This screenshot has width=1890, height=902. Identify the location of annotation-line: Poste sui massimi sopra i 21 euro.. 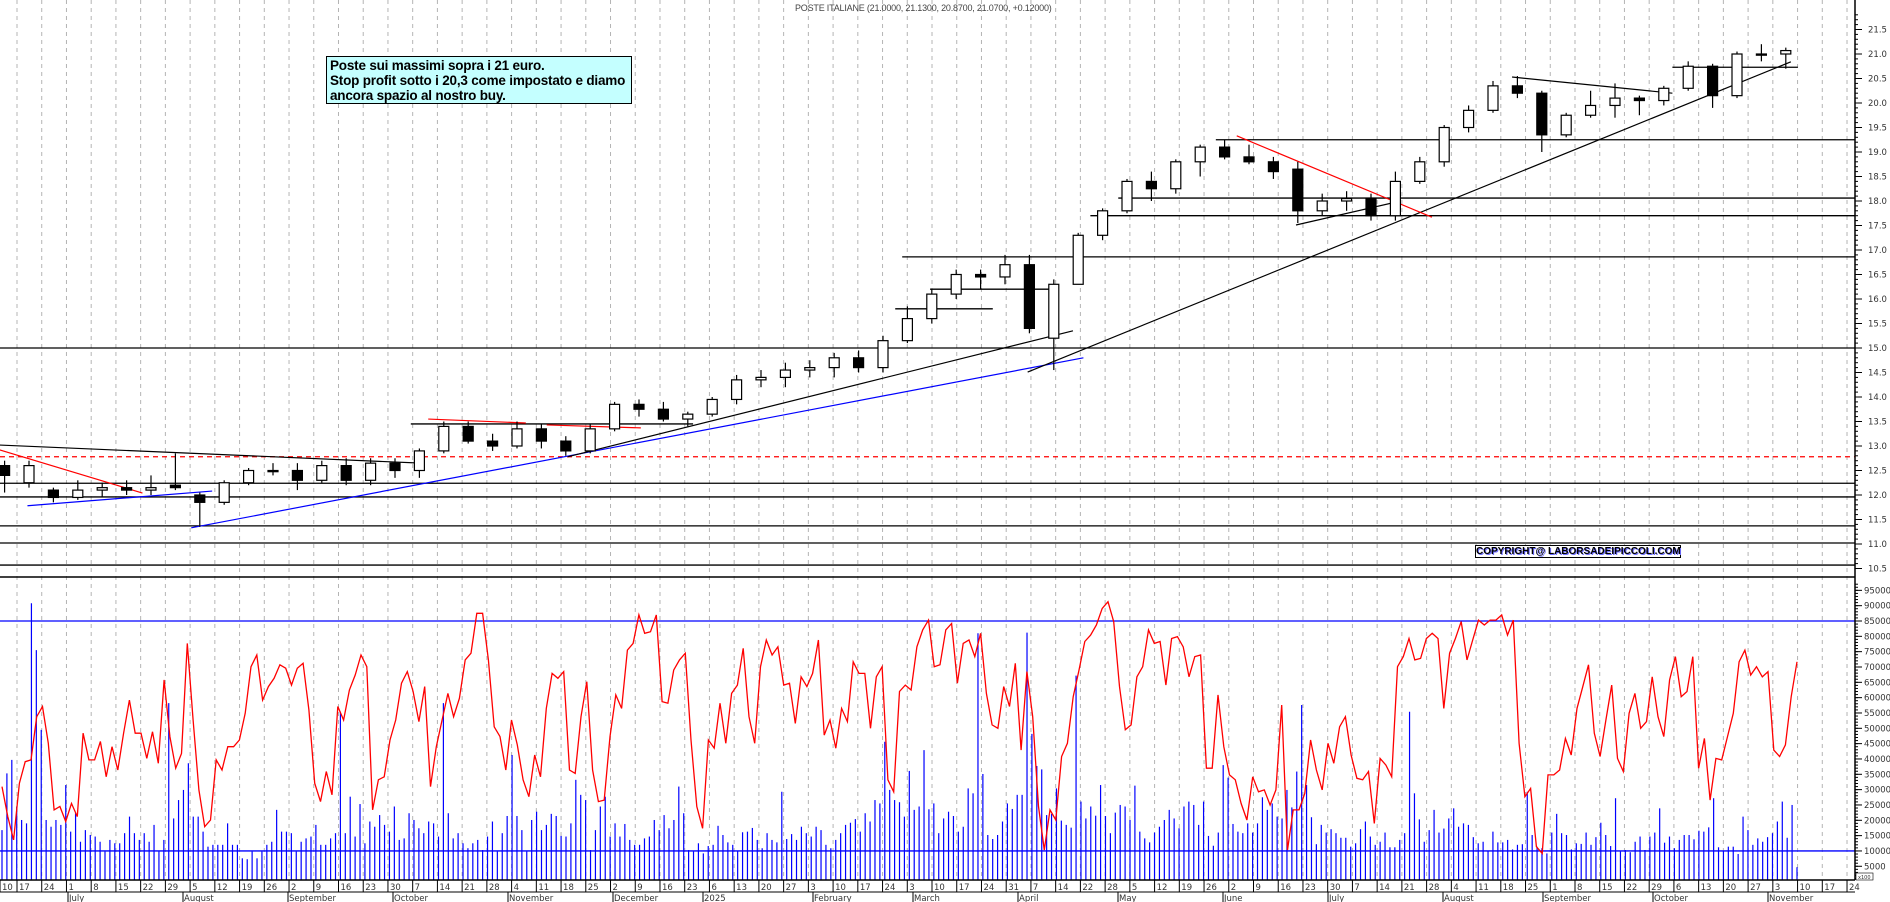
(437, 65).